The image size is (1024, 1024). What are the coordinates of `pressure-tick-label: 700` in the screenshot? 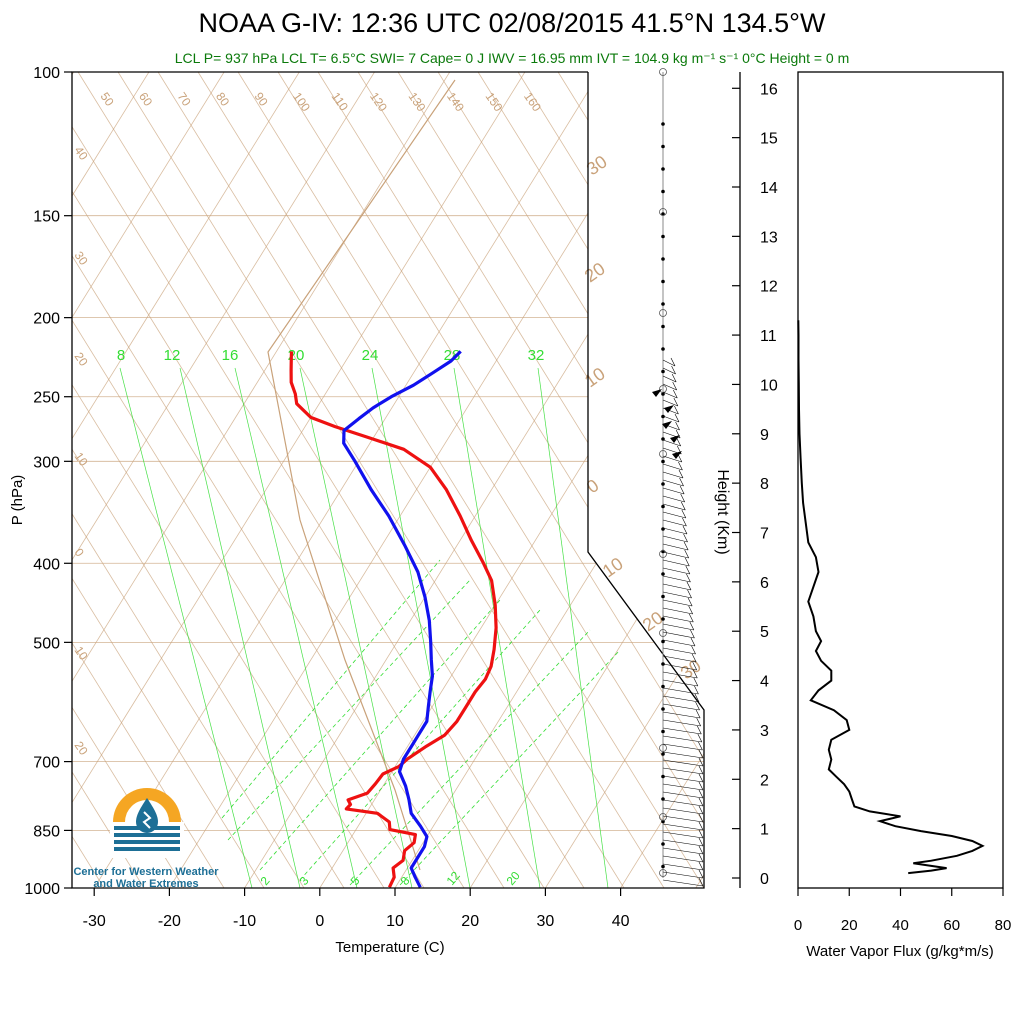 It's located at (46, 763).